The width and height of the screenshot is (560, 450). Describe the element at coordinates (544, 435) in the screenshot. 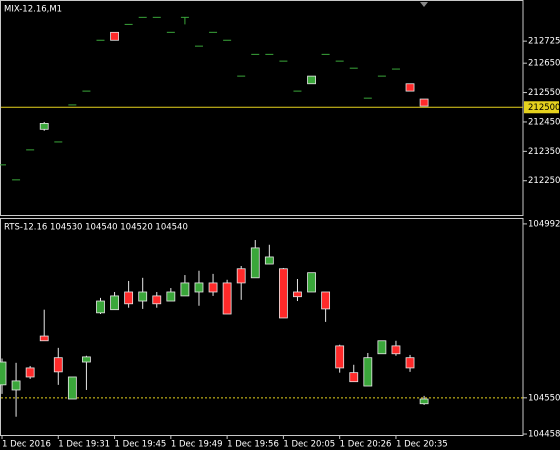

I see `y-tick-label: 104458` at that location.